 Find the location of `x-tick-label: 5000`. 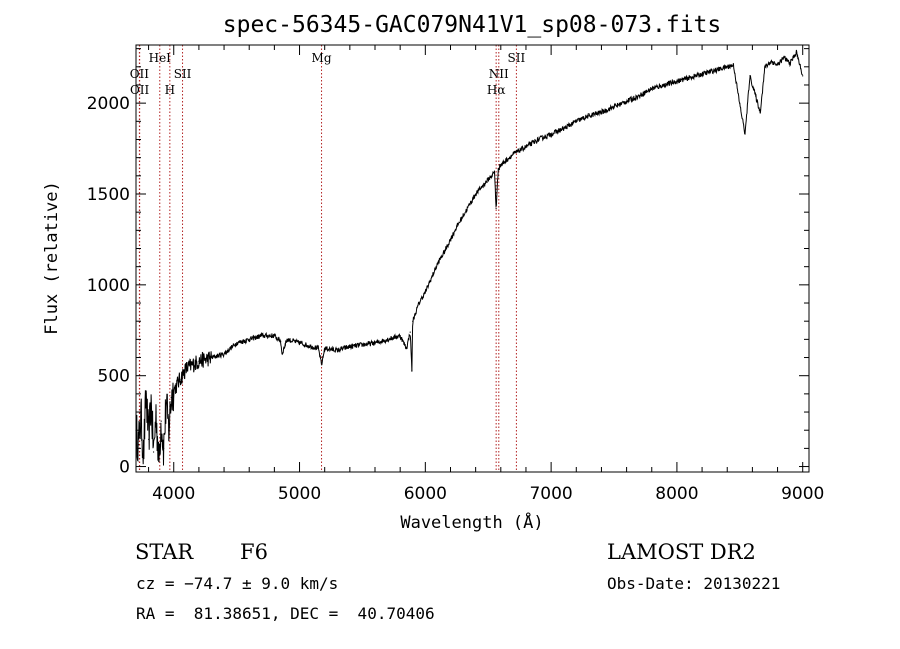

x-tick-label: 5000 is located at coordinates (299, 494).